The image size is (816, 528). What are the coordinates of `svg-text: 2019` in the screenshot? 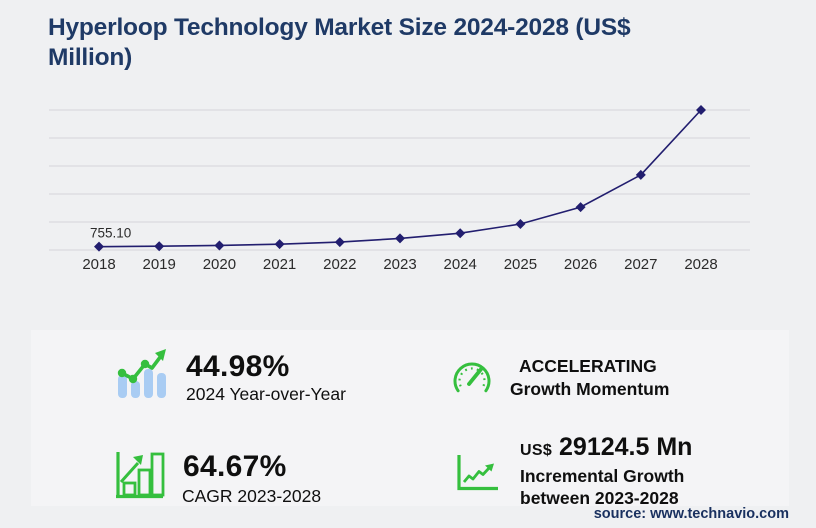 It's located at (159, 264).